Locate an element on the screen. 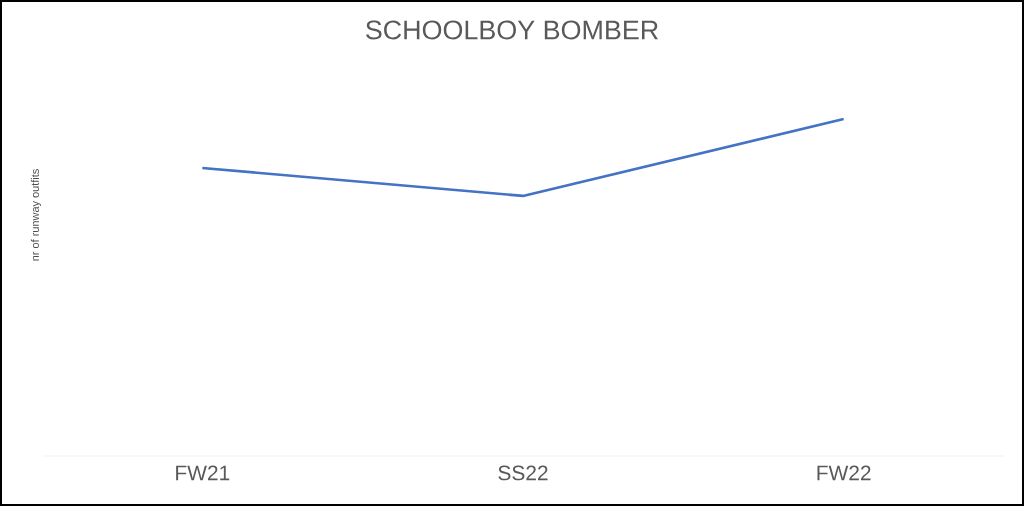 The image size is (1024, 506). chart-title: SCHOOLBOY BOMBER is located at coordinates (511, 30).